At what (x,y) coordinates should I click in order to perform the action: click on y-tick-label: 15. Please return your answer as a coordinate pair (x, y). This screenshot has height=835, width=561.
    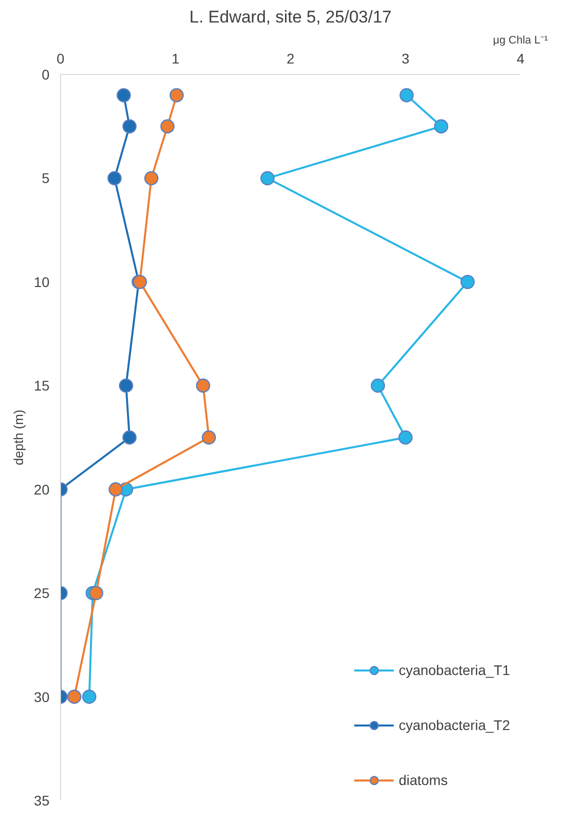
    Looking at the image, I should click on (42, 386).